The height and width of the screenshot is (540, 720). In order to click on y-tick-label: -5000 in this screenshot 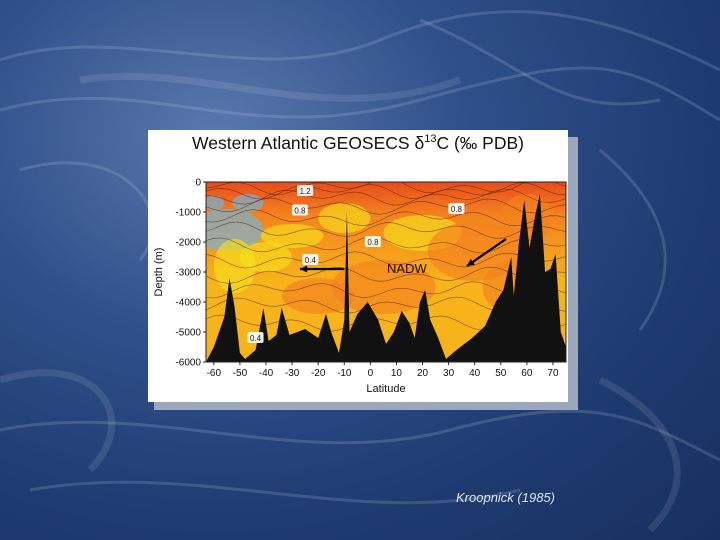, I will do `click(188, 333)`.